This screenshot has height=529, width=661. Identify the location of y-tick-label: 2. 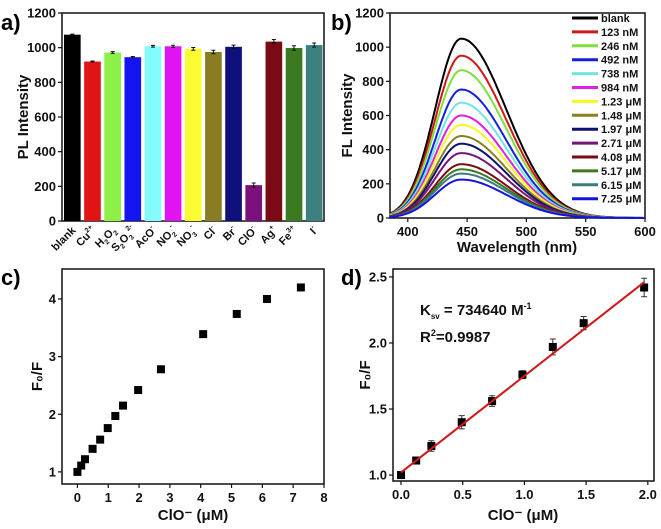
(52, 414).